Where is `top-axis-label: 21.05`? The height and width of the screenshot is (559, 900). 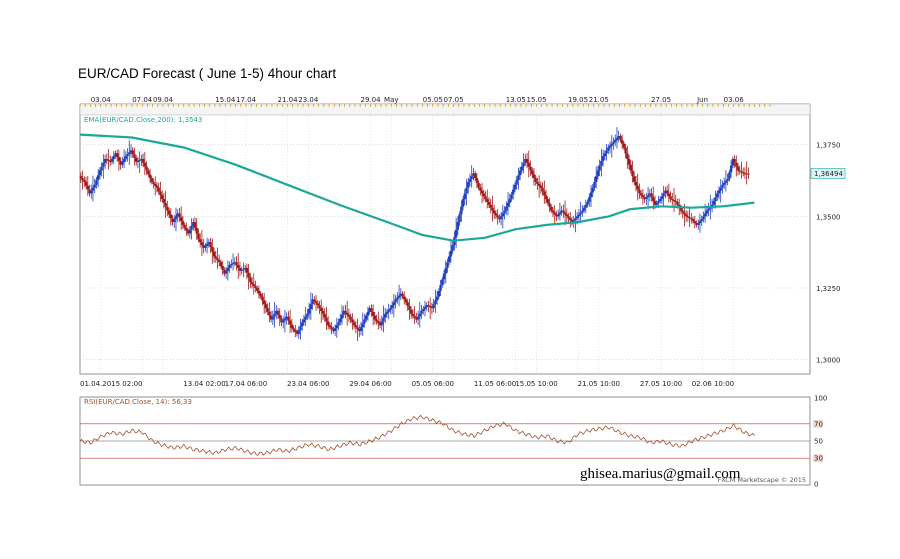
top-axis-label: 21.05 is located at coordinates (599, 100).